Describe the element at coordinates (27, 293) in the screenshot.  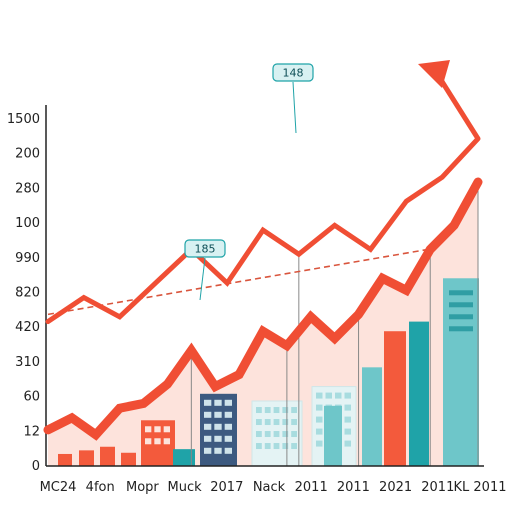
I see `y-tick-label: 820` at that location.